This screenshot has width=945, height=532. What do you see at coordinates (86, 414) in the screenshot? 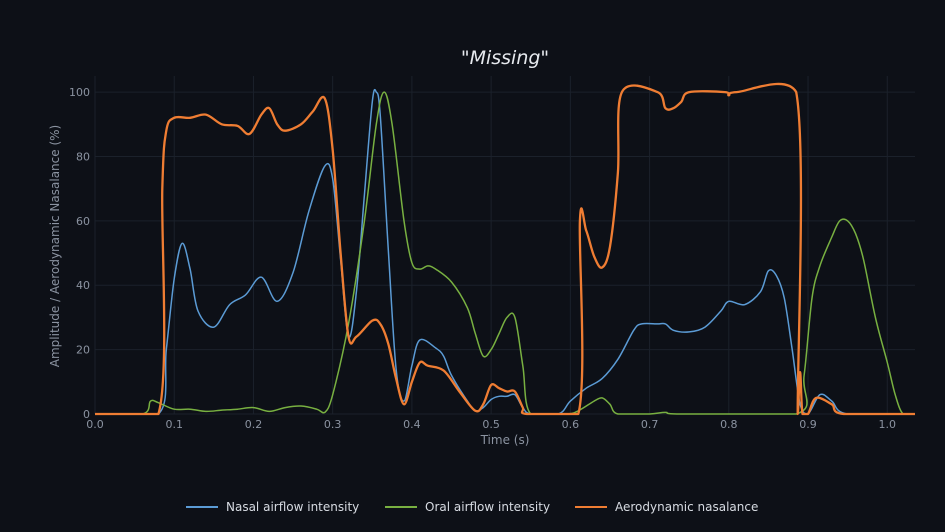
I see `y-tick-label: 0` at bounding box center [86, 414].